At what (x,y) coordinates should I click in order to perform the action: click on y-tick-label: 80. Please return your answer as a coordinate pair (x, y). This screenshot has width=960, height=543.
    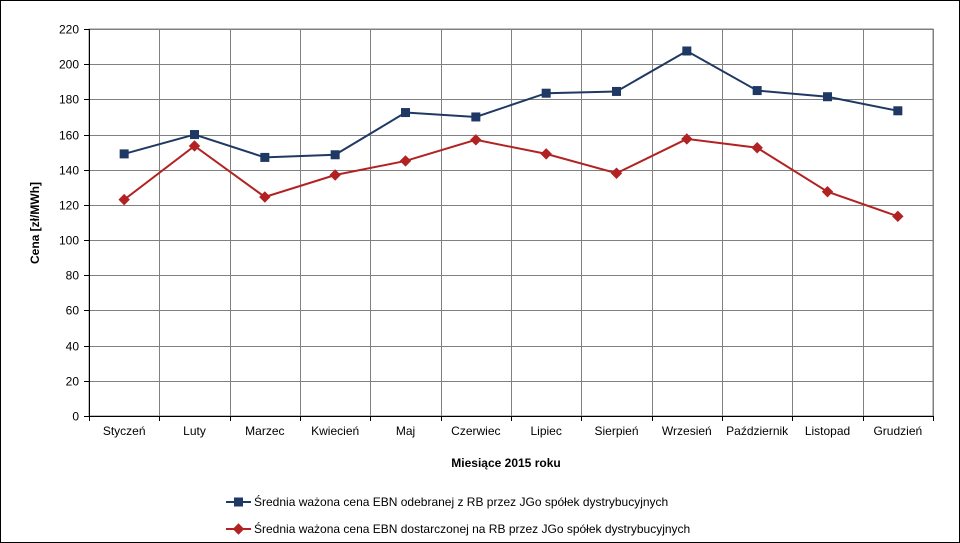
    Looking at the image, I should click on (73, 276).